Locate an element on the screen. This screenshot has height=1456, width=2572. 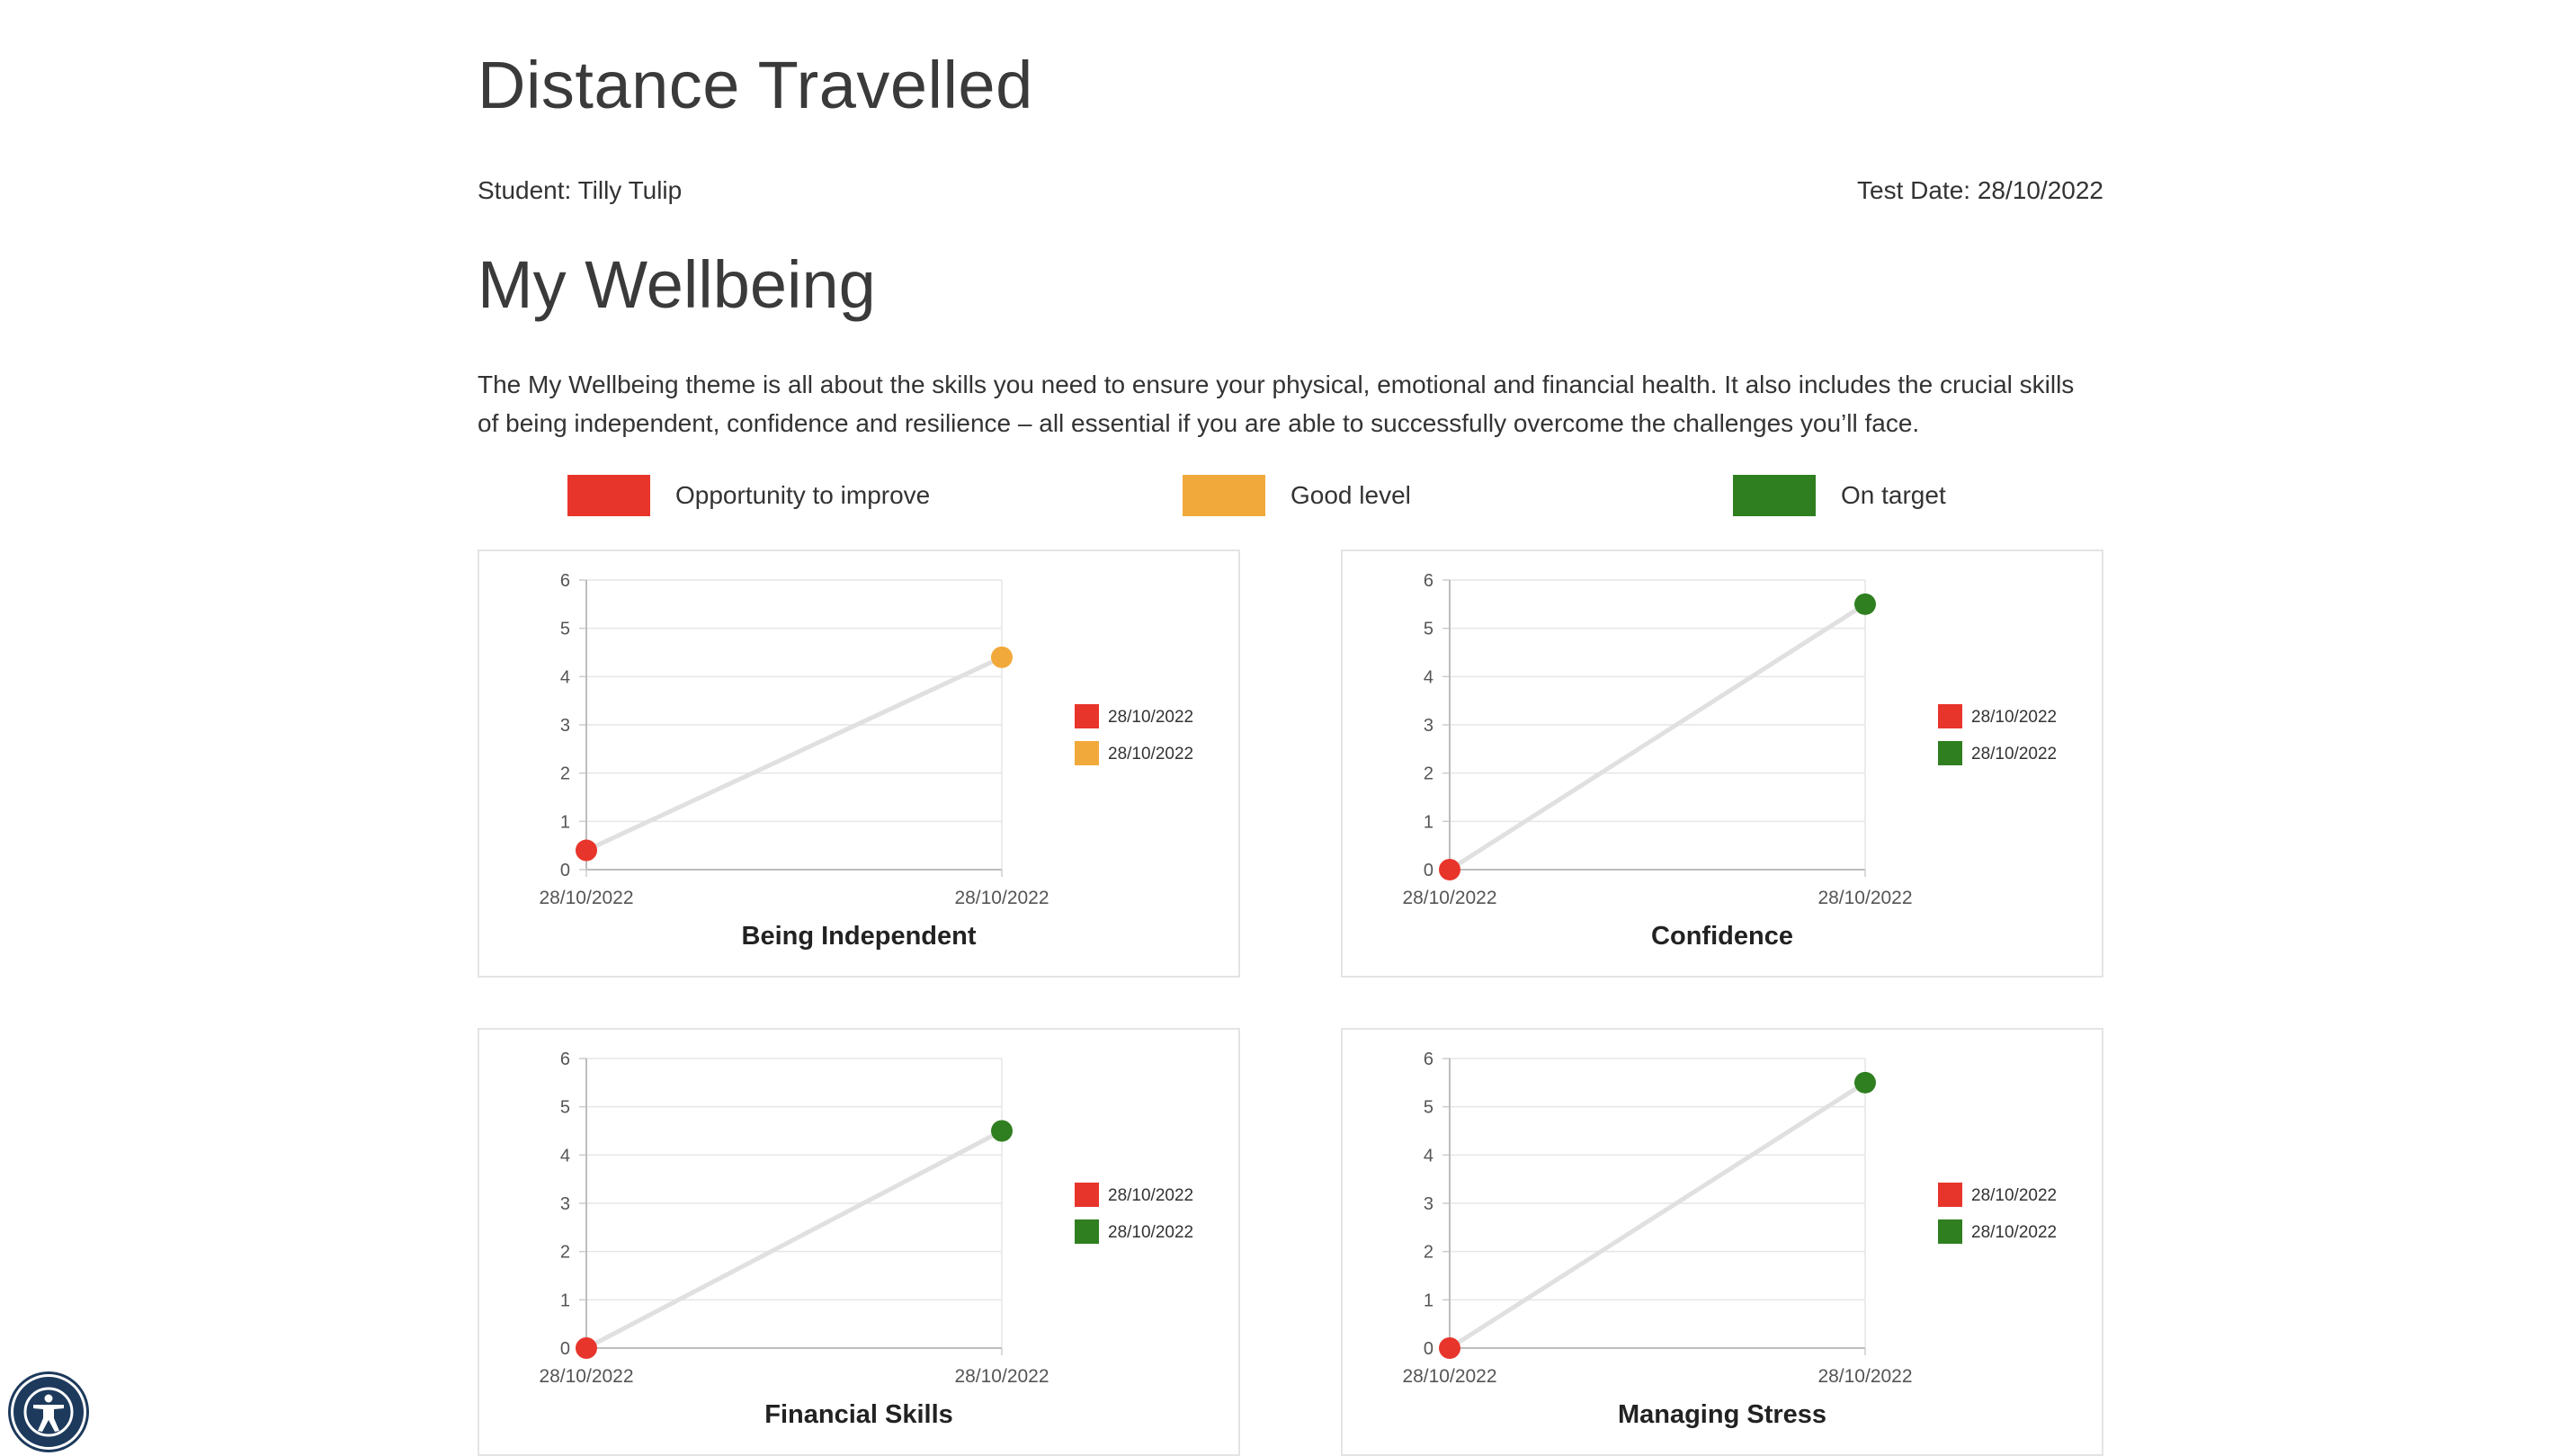
key-label: Opportunity to improve is located at coordinates (803, 495).